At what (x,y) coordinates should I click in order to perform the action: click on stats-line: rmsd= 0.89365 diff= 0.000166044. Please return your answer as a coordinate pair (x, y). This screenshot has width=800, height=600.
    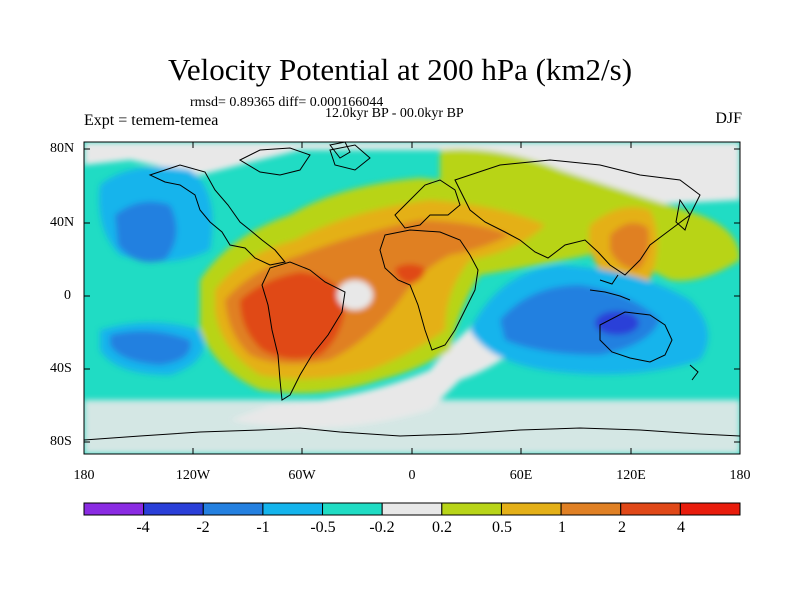
    Looking at the image, I should click on (287, 102).